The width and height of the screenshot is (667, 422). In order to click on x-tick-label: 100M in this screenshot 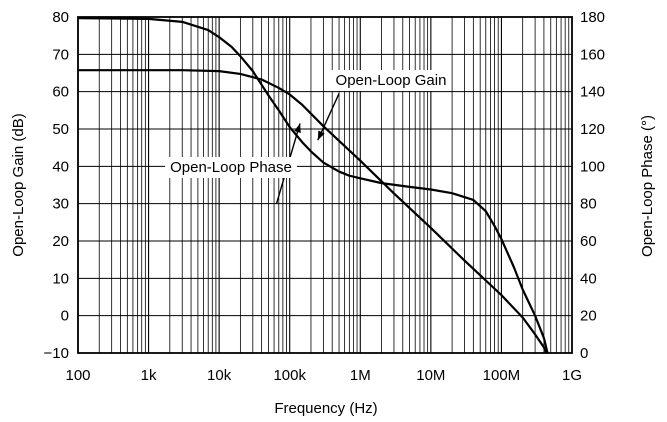, I will do `click(502, 375)`.